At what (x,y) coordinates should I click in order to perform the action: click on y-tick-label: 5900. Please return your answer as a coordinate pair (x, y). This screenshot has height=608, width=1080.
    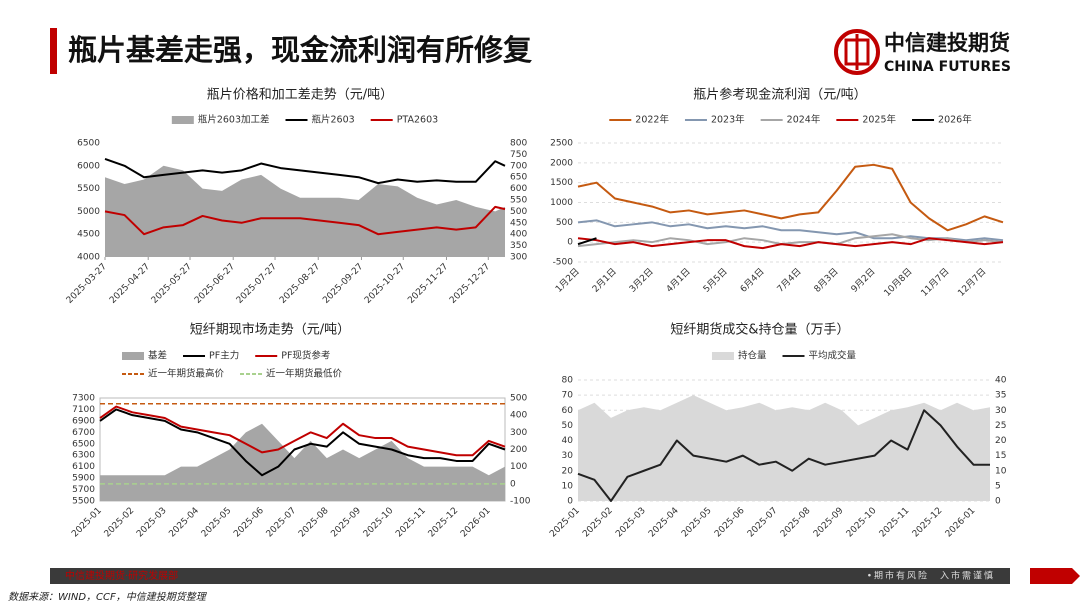
    Looking at the image, I should click on (83, 479).